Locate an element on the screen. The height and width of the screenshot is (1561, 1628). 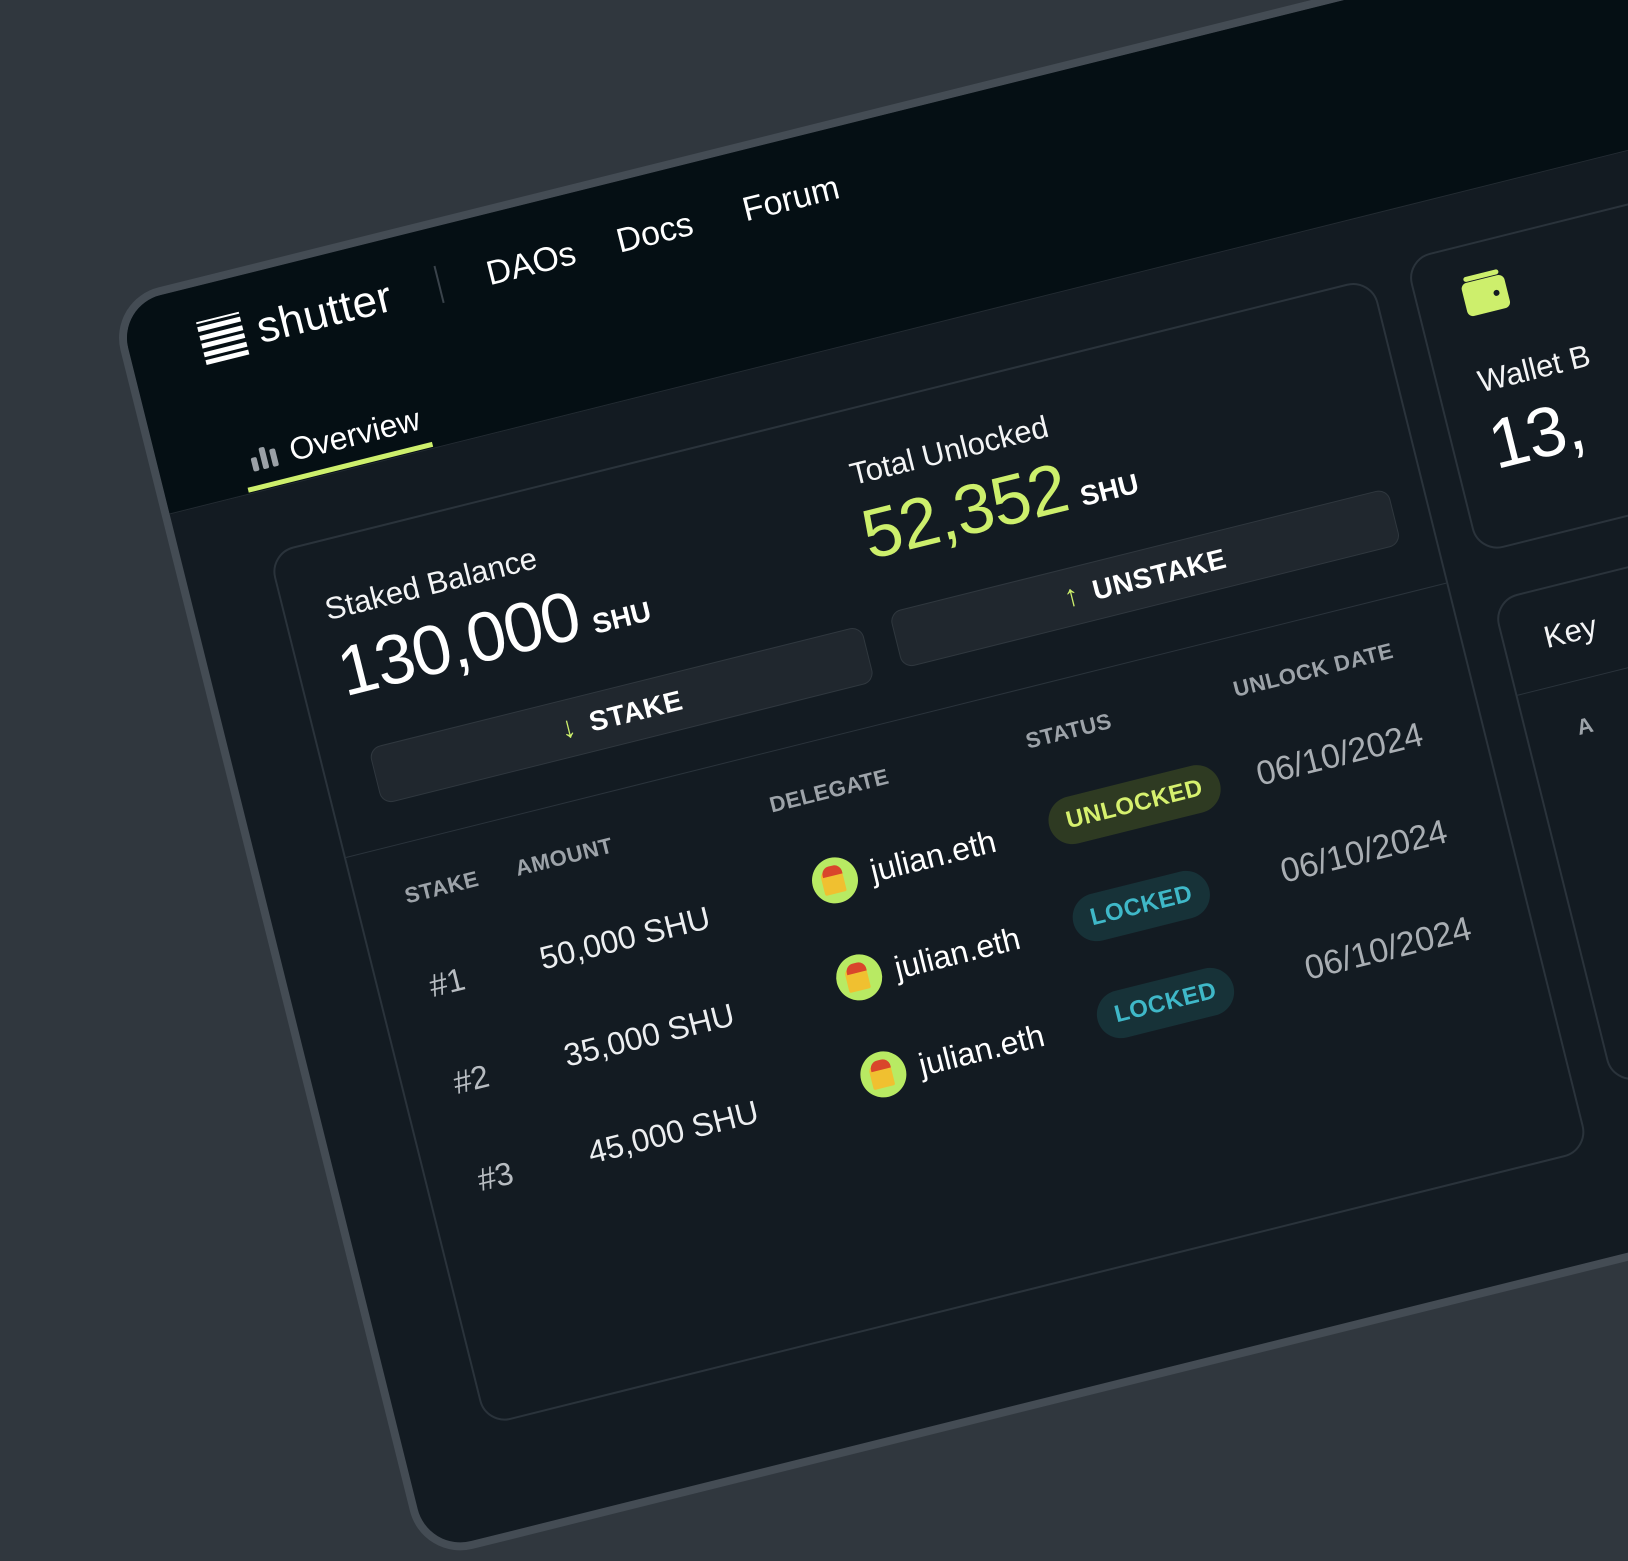
arrow-down-icon: ↓ is located at coordinates (568, 727).